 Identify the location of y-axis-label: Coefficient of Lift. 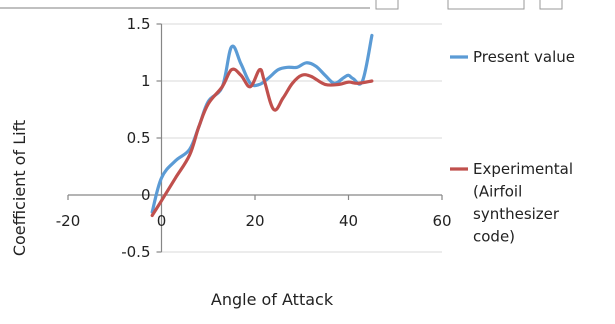
(19, 188).